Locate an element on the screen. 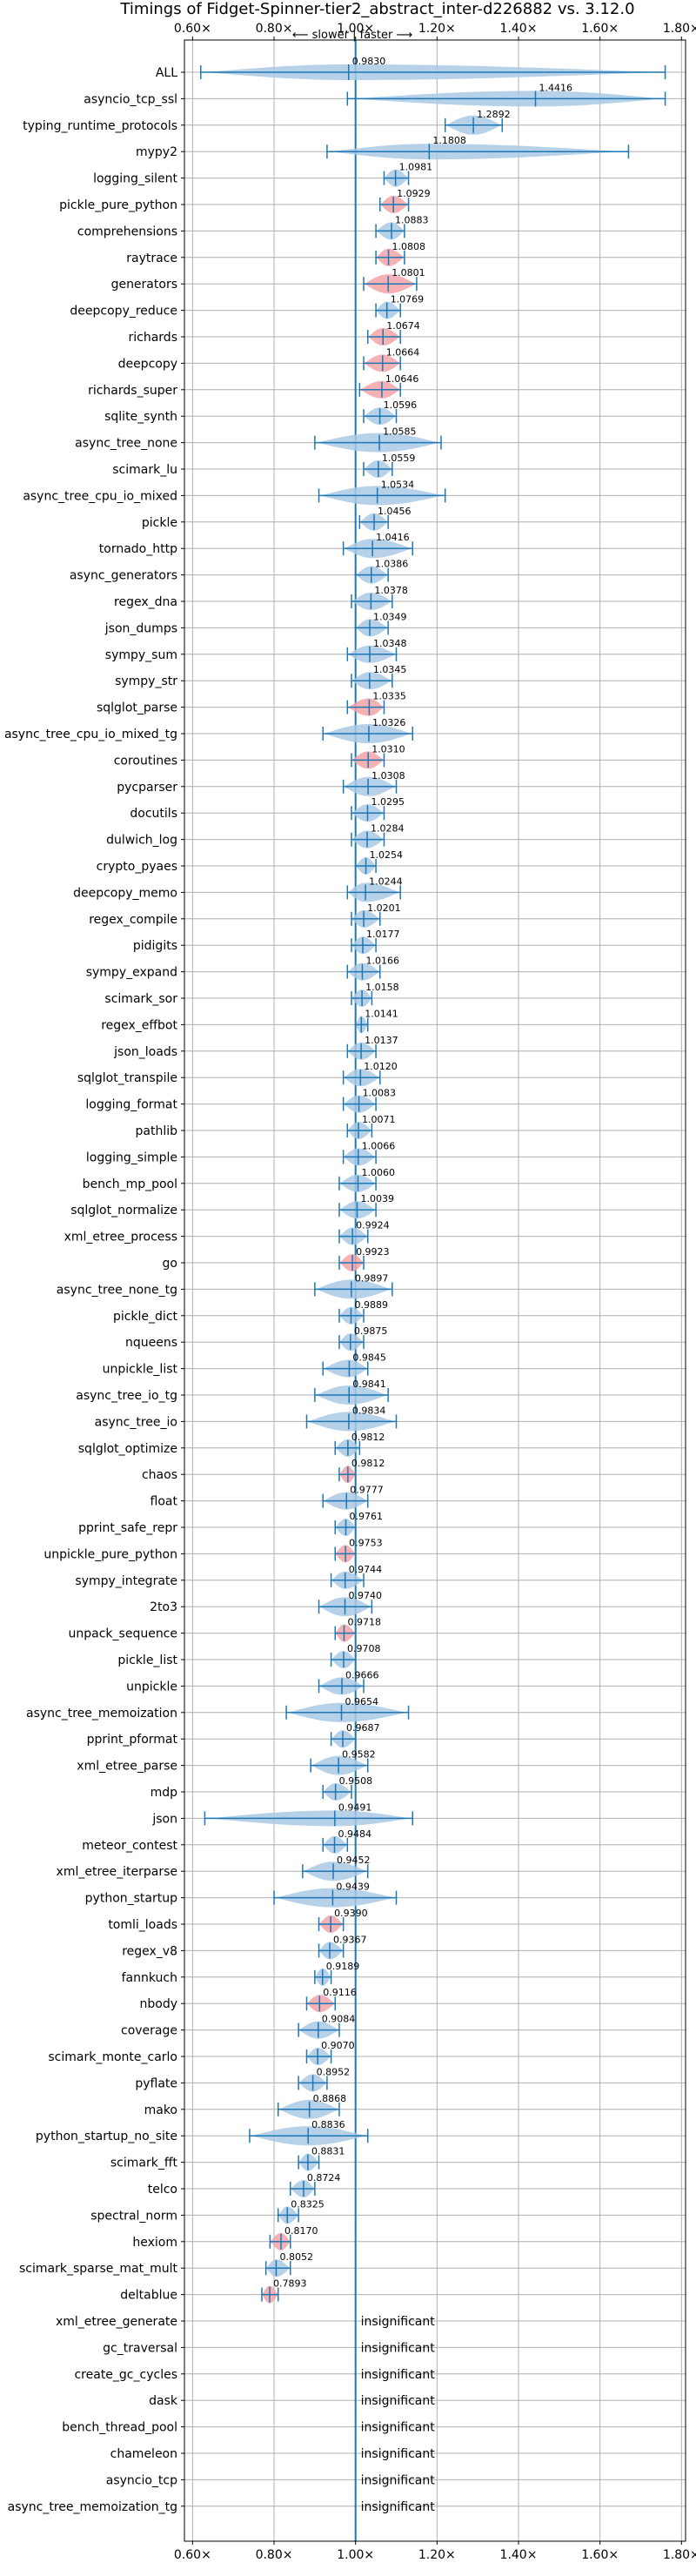 The width and height of the screenshot is (696, 2576). benchmark-label: raytrace is located at coordinates (151, 258).